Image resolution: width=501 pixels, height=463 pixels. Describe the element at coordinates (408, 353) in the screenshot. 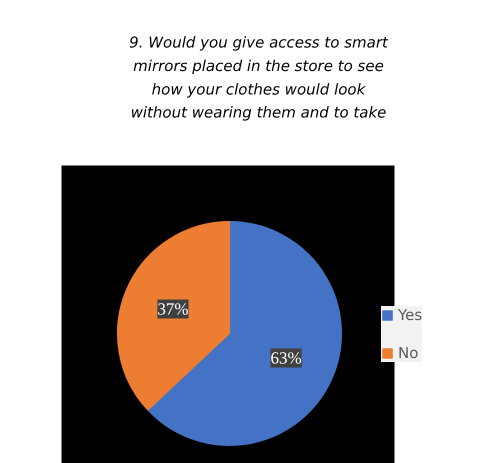

I see `legend-label: No` at that location.